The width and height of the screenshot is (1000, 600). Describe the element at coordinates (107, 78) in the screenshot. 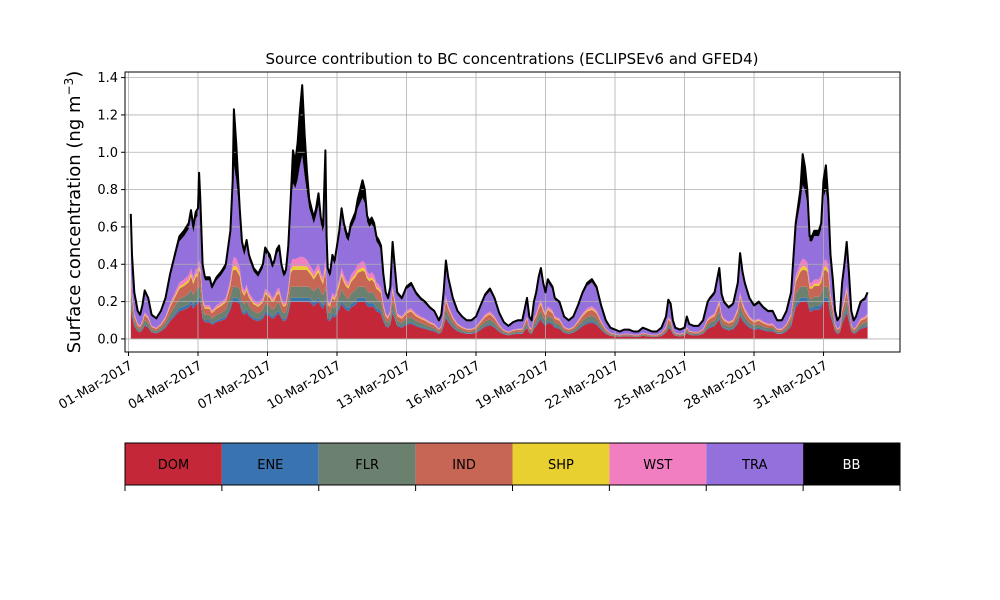

I see `y-tick-label: 1.4` at that location.